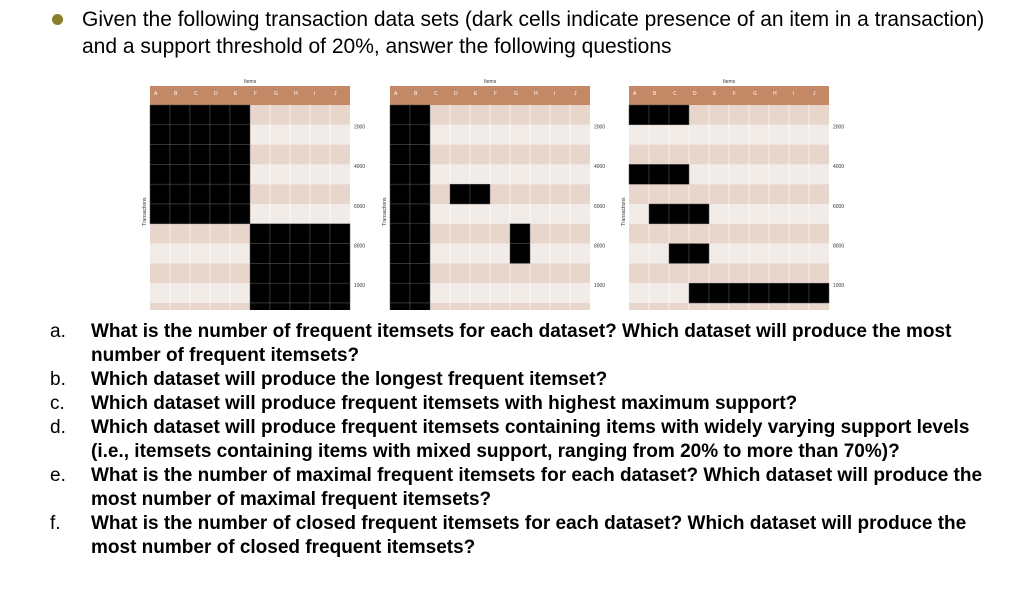 This screenshot has width=1024, height=597. I want to click on question-letter: b., so click(58, 379).